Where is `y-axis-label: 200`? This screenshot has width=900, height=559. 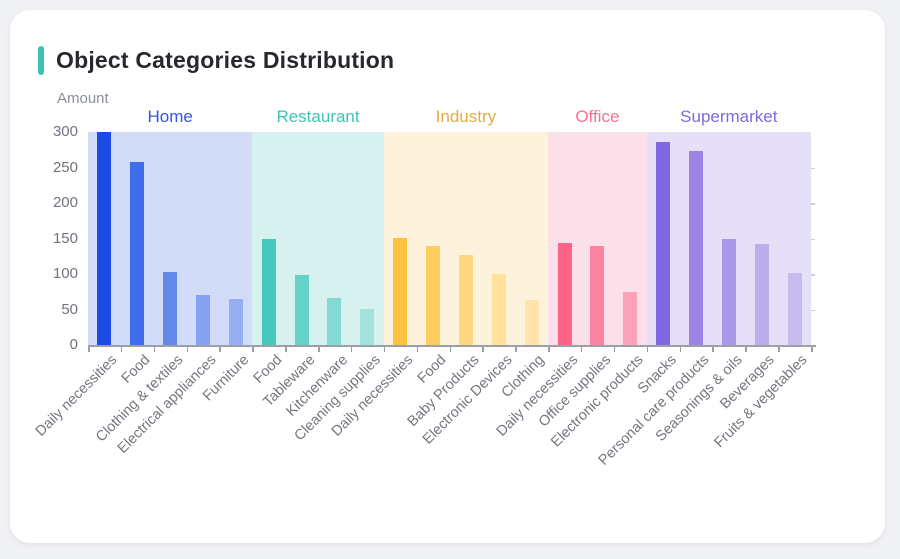
y-axis-label: 200 is located at coordinates (65, 202).